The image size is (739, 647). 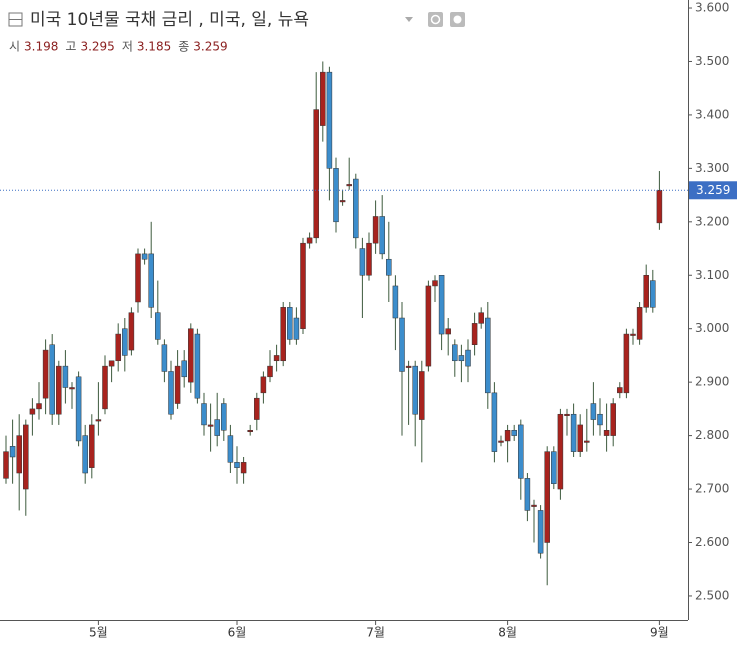 I want to click on y-tick-label: 3.600, so click(x=712, y=8).